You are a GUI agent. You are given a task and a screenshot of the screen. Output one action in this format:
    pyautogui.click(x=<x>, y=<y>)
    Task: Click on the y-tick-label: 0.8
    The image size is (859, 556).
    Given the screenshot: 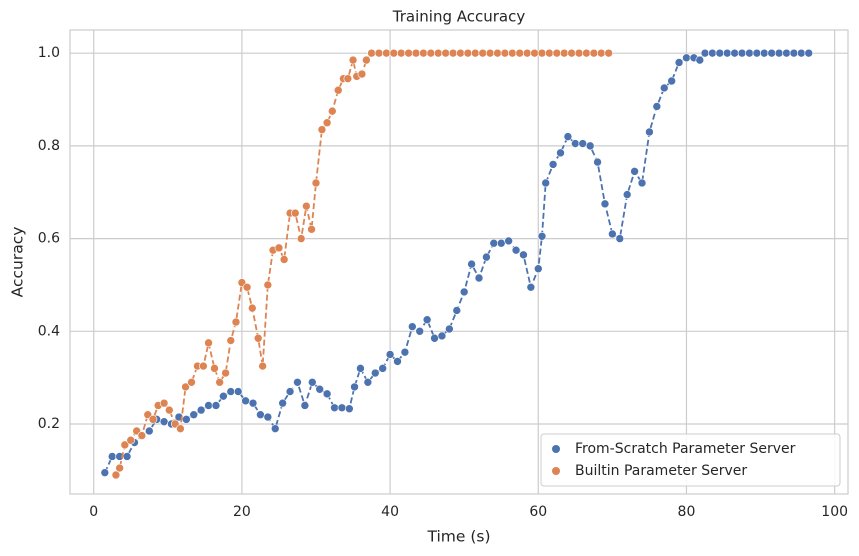 What is the action you would take?
    pyautogui.click(x=49, y=146)
    